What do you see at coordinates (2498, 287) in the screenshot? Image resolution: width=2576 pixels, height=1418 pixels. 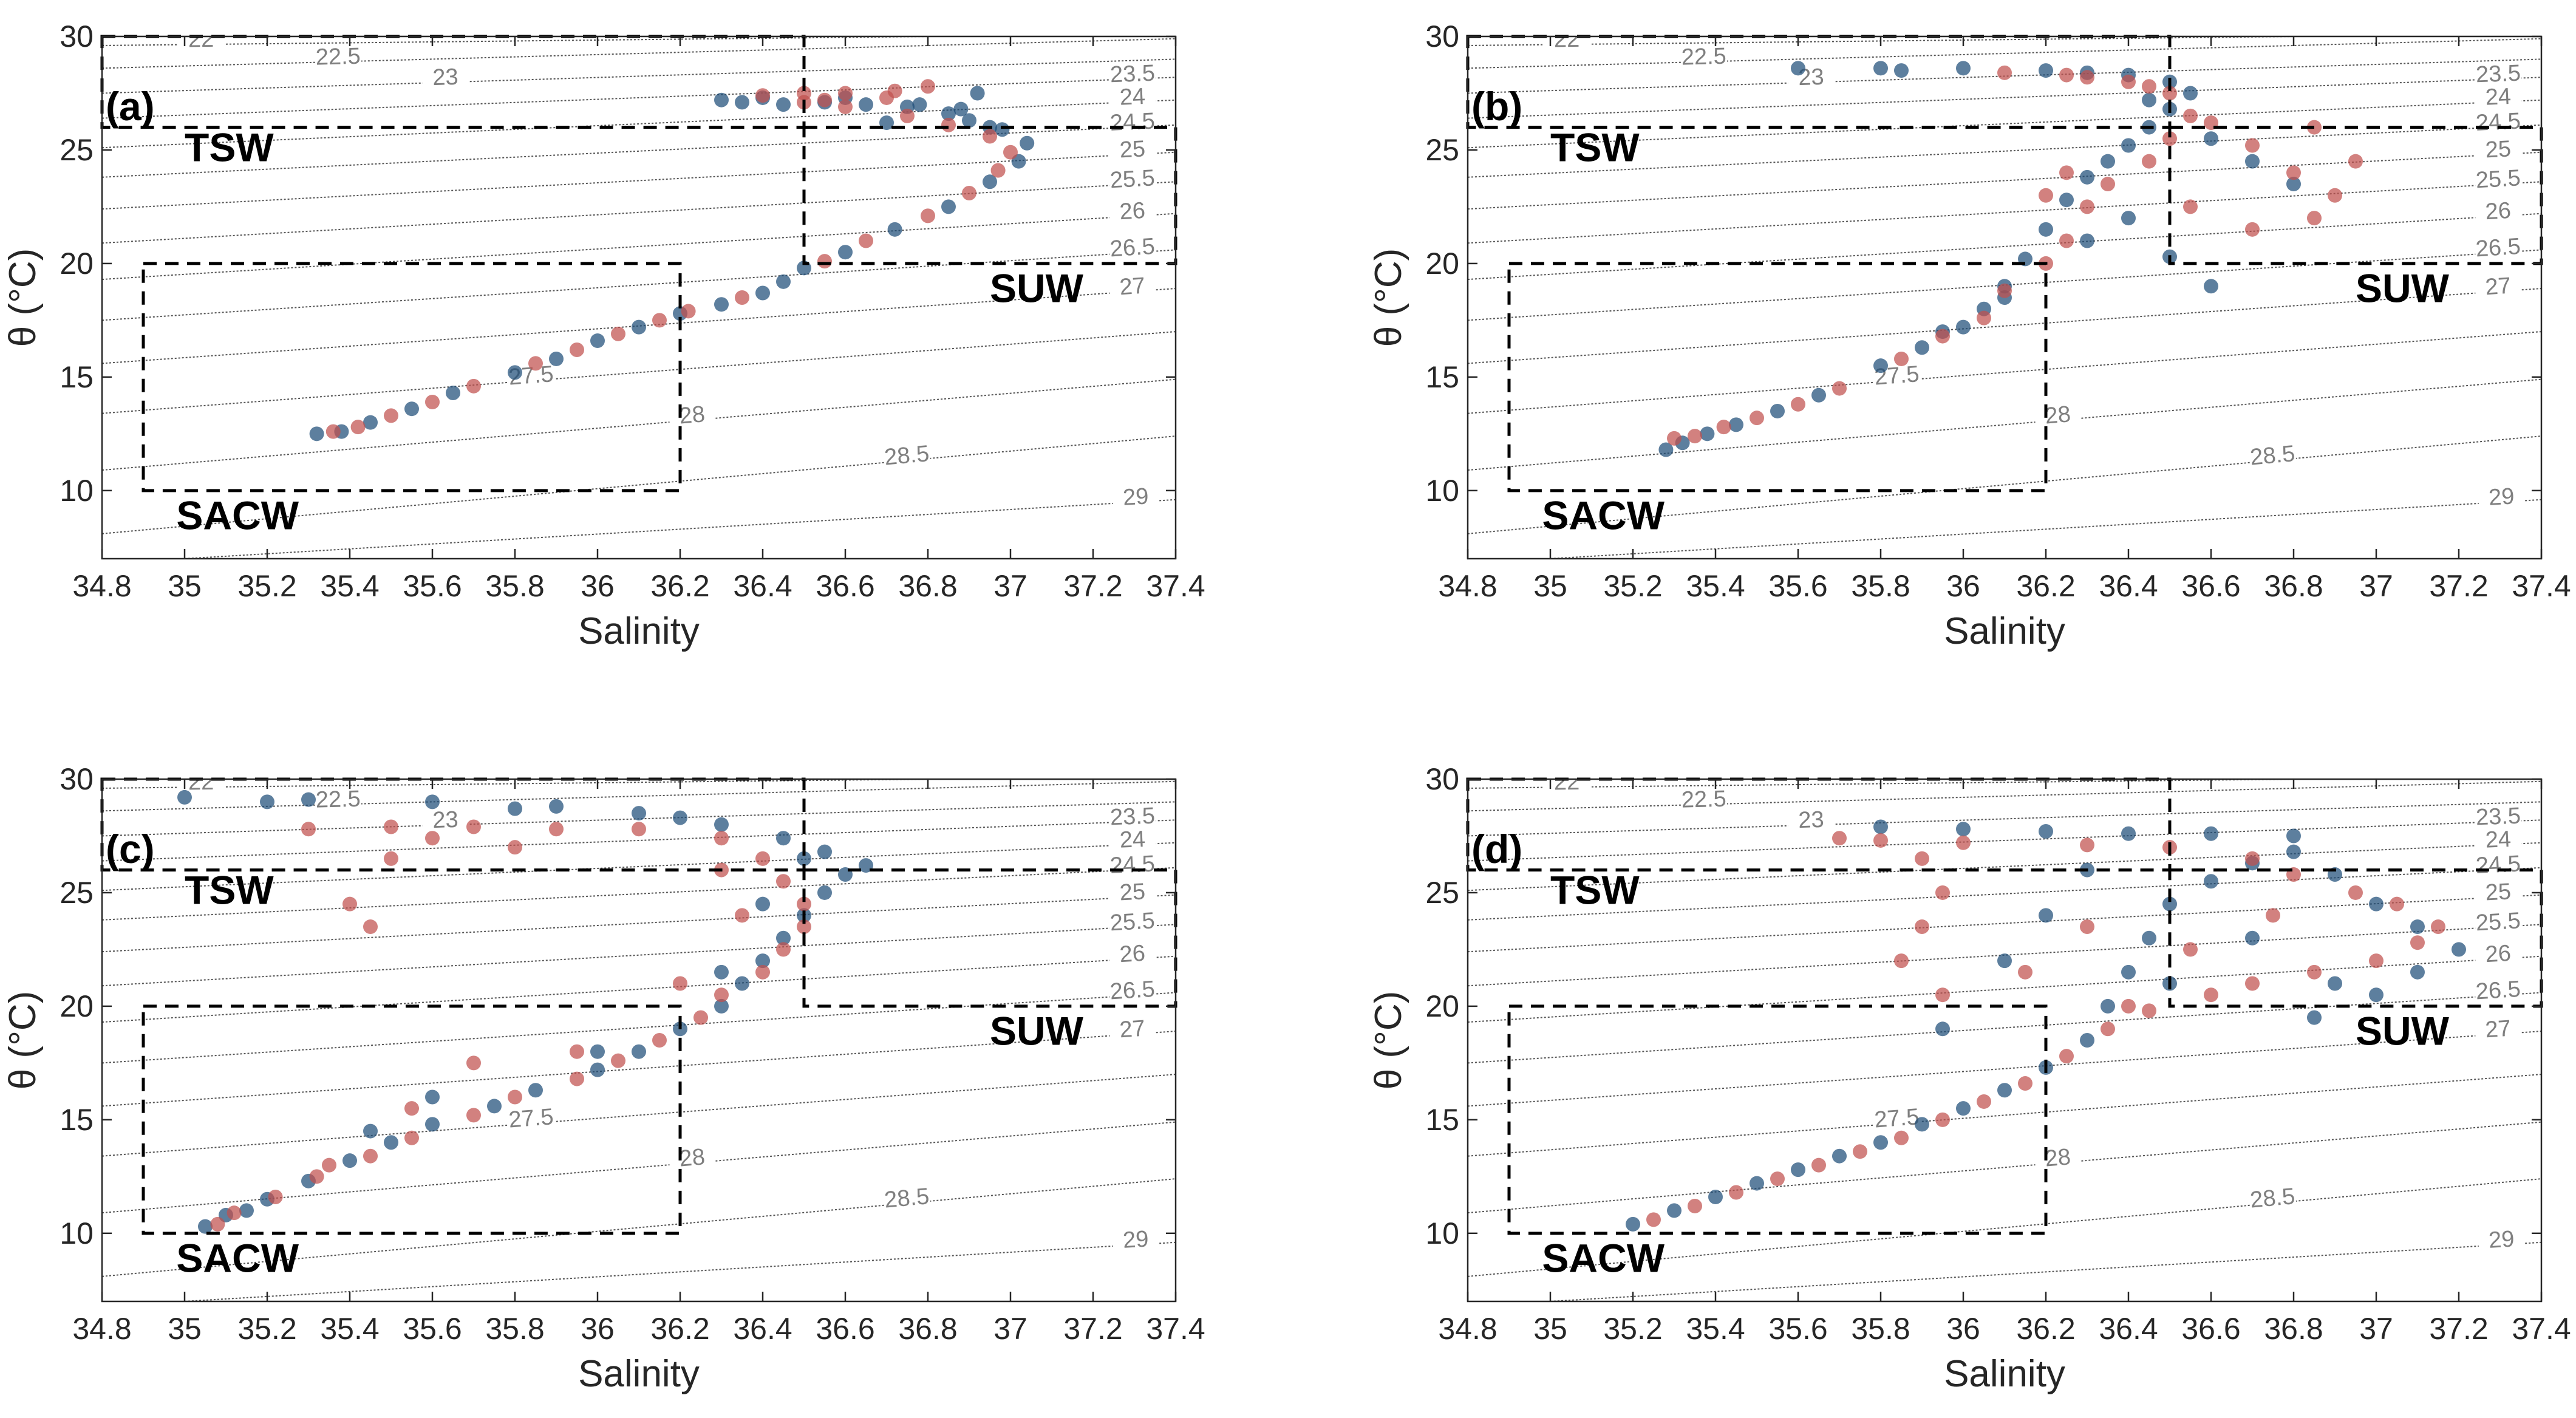 I see `isopycnal-label: 27` at bounding box center [2498, 287].